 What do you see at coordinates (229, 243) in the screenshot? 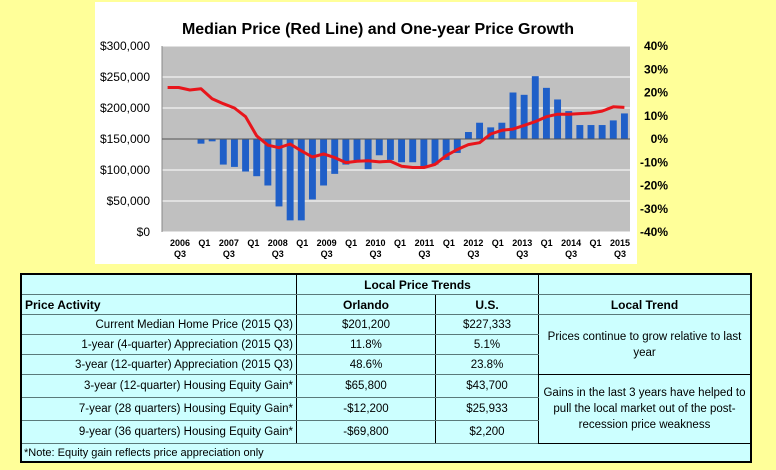
I see `x-tick-label: 2007` at bounding box center [229, 243].